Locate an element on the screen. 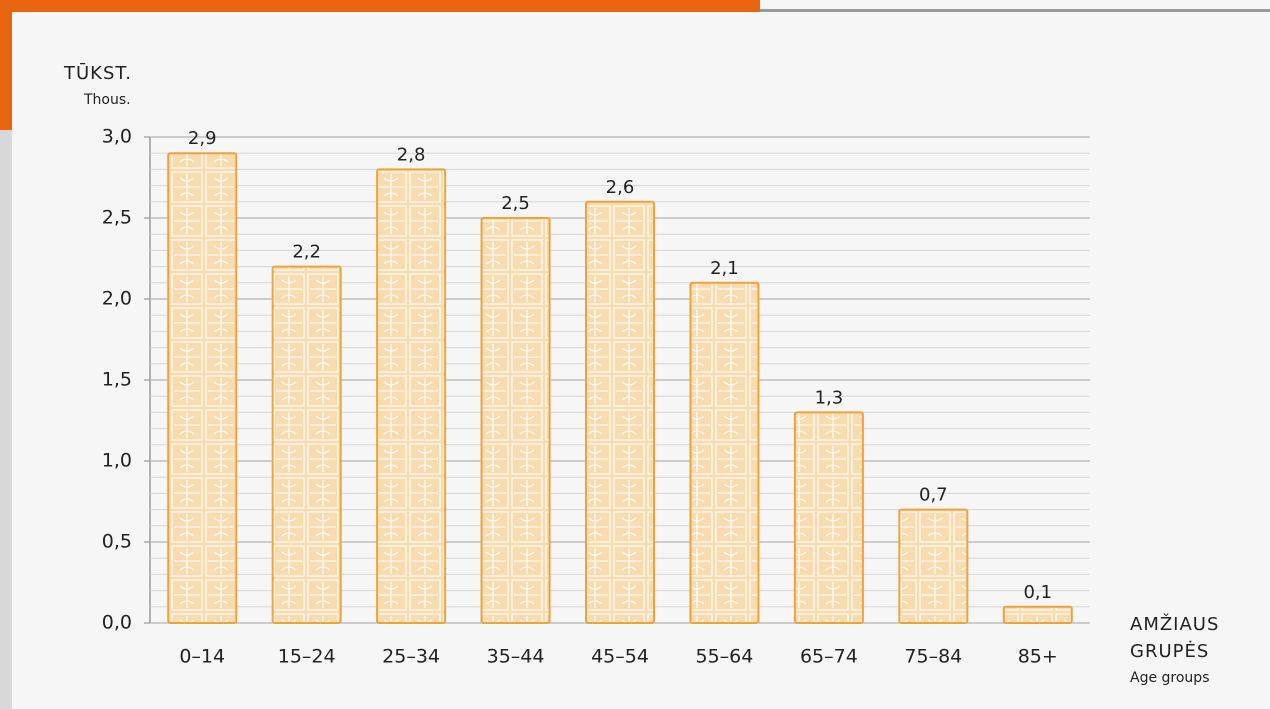 The image size is (1270, 709). x-tick-label: 25–34 is located at coordinates (411, 657).